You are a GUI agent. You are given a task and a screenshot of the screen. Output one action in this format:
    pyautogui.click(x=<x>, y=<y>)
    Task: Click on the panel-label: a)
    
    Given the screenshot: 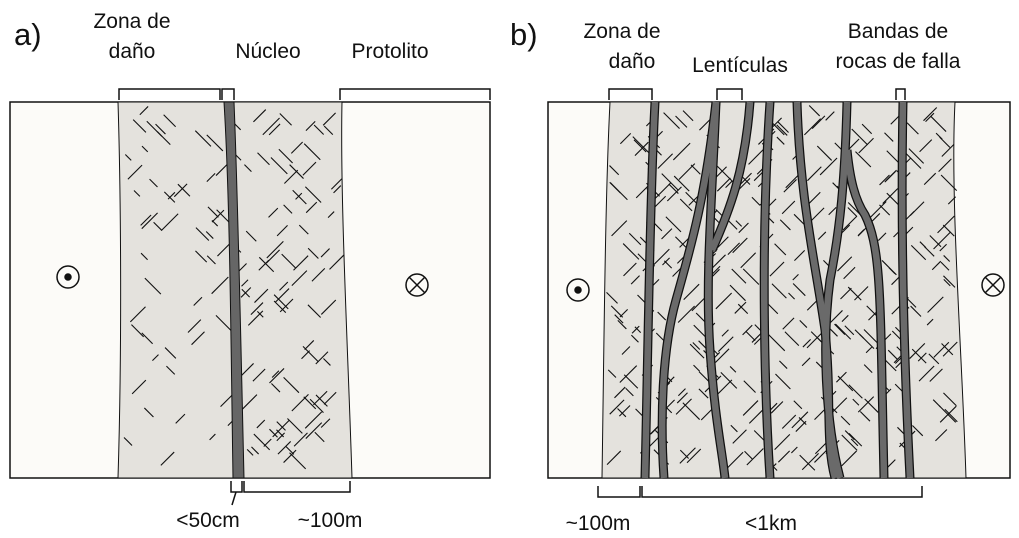 What is the action you would take?
    pyautogui.click(x=28, y=34)
    